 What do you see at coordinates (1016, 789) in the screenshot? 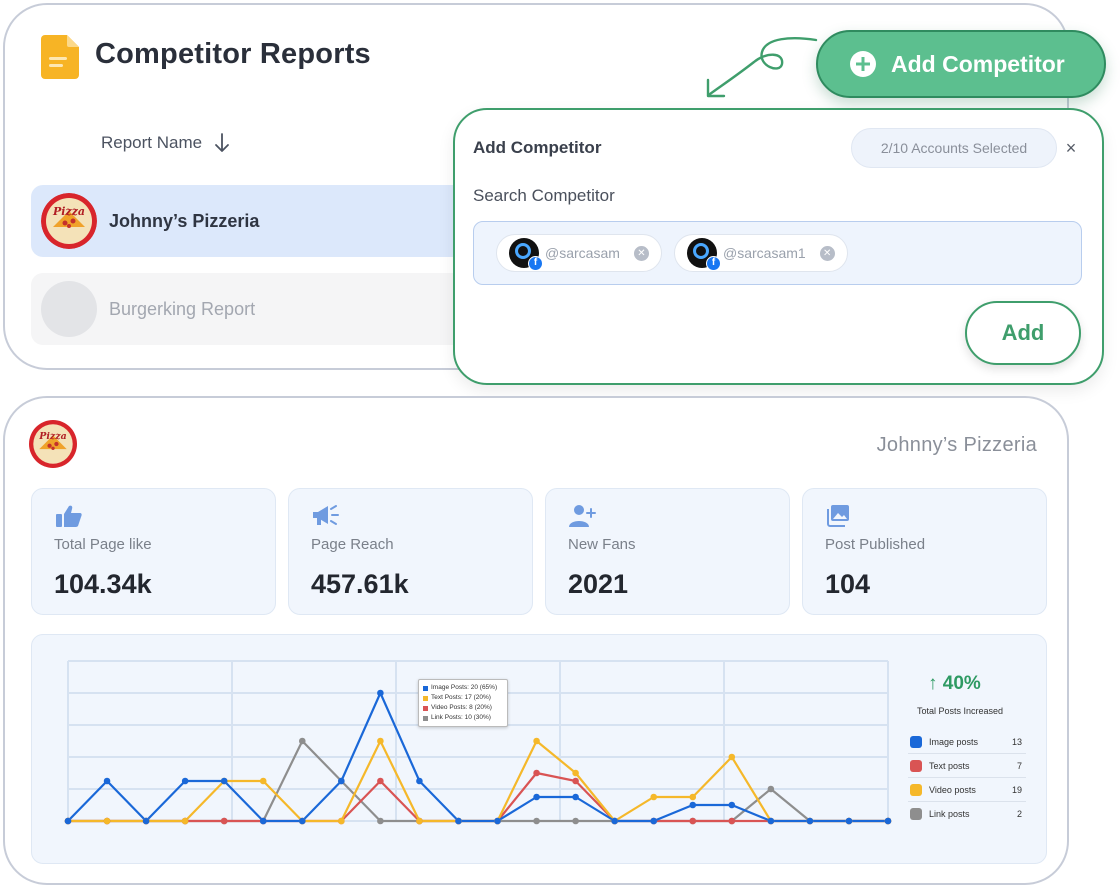
I see `legend-count: 19` at bounding box center [1016, 789].